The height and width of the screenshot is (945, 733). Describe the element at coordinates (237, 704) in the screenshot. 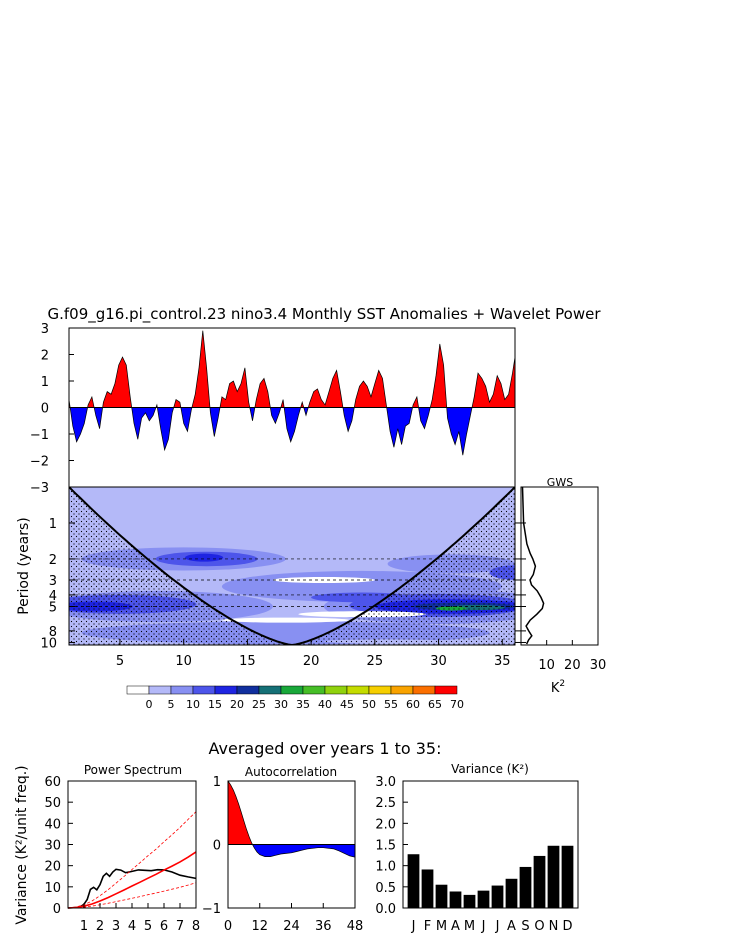

I see `colorbar-label-4: 20` at that location.